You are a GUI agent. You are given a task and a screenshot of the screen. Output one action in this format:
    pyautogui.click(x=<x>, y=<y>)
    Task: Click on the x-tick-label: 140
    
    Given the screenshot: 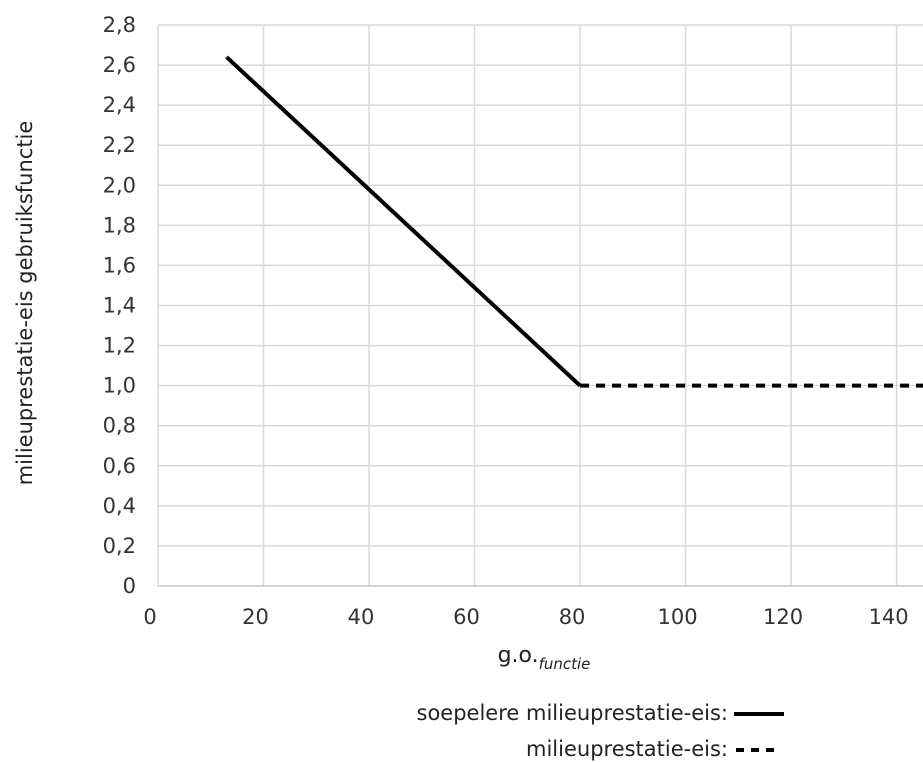 What is the action you would take?
    pyautogui.click(x=889, y=617)
    